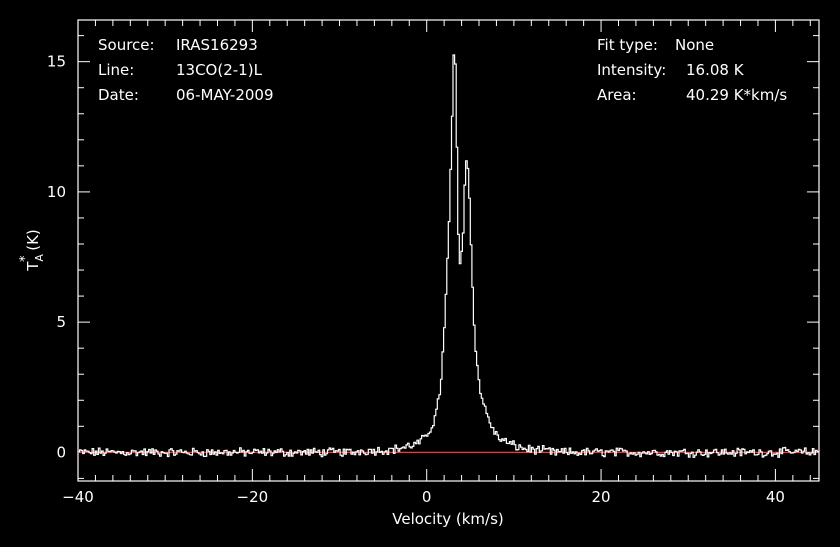 The image size is (840, 547). I want to click on info-area-key: Area:, so click(617, 95).